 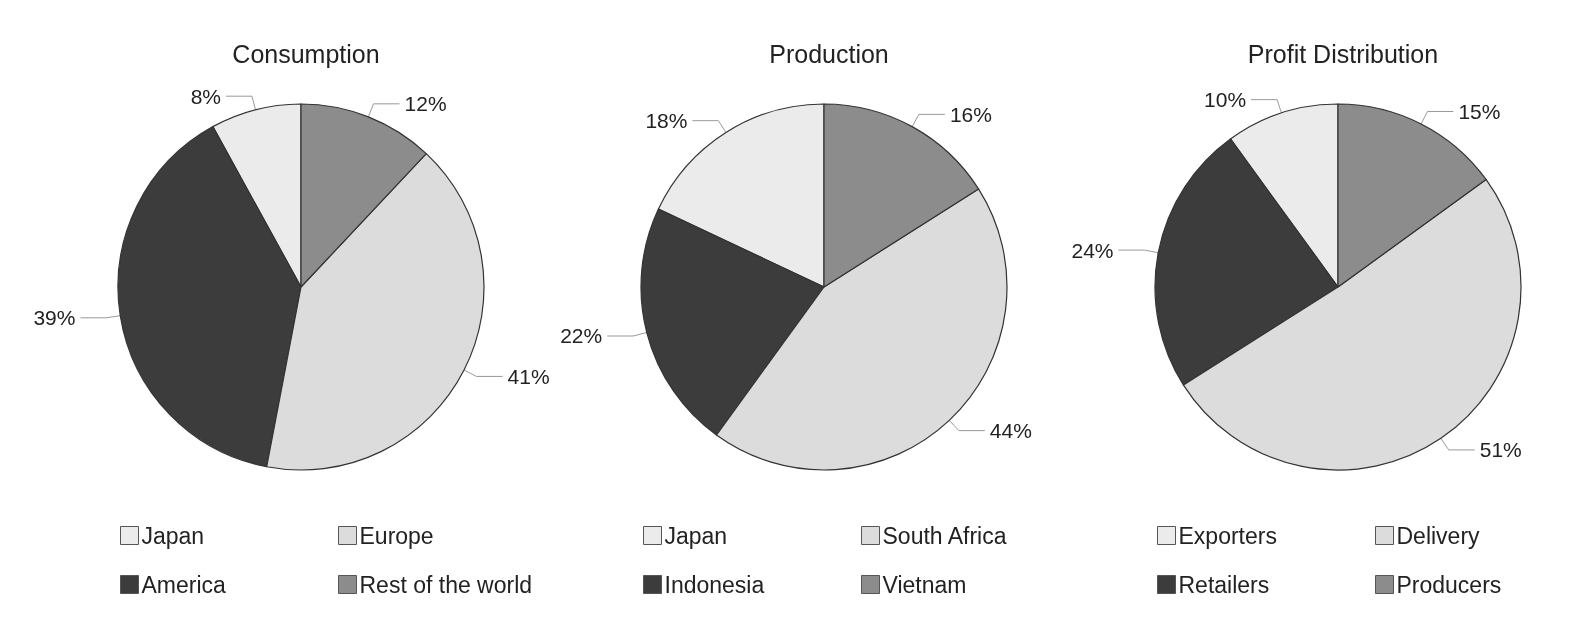 What do you see at coordinates (1449, 584) in the screenshot?
I see `legend-label: Producers` at bounding box center [1449, 584].